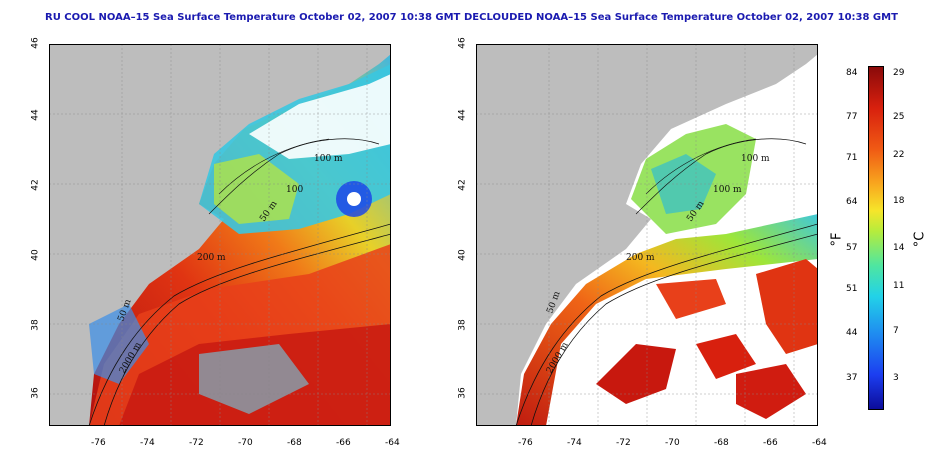 Image resolution: width=950 pixels, height=475 pixels. Describe the element at coordinates (852, 378) in the screenshot. I see `fahrenheit-tick: 37` at that location.